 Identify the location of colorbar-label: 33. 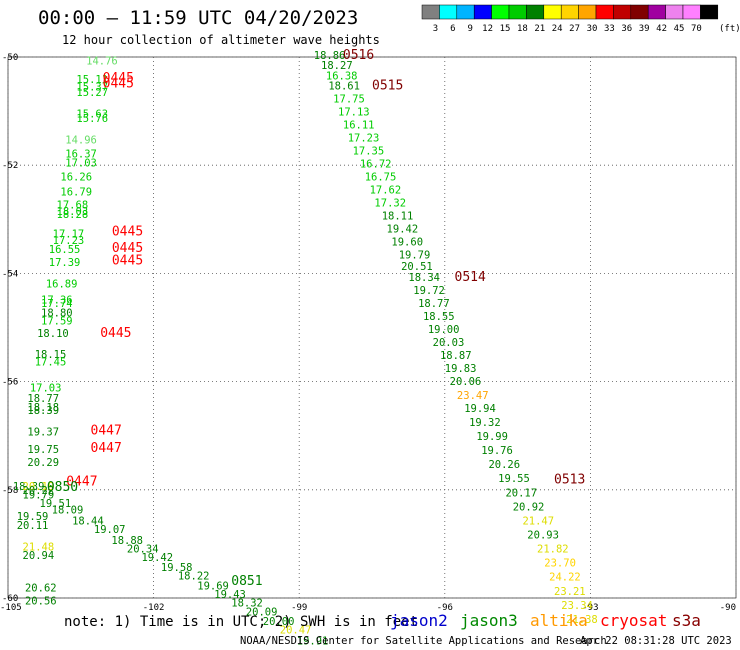
(609, 29).